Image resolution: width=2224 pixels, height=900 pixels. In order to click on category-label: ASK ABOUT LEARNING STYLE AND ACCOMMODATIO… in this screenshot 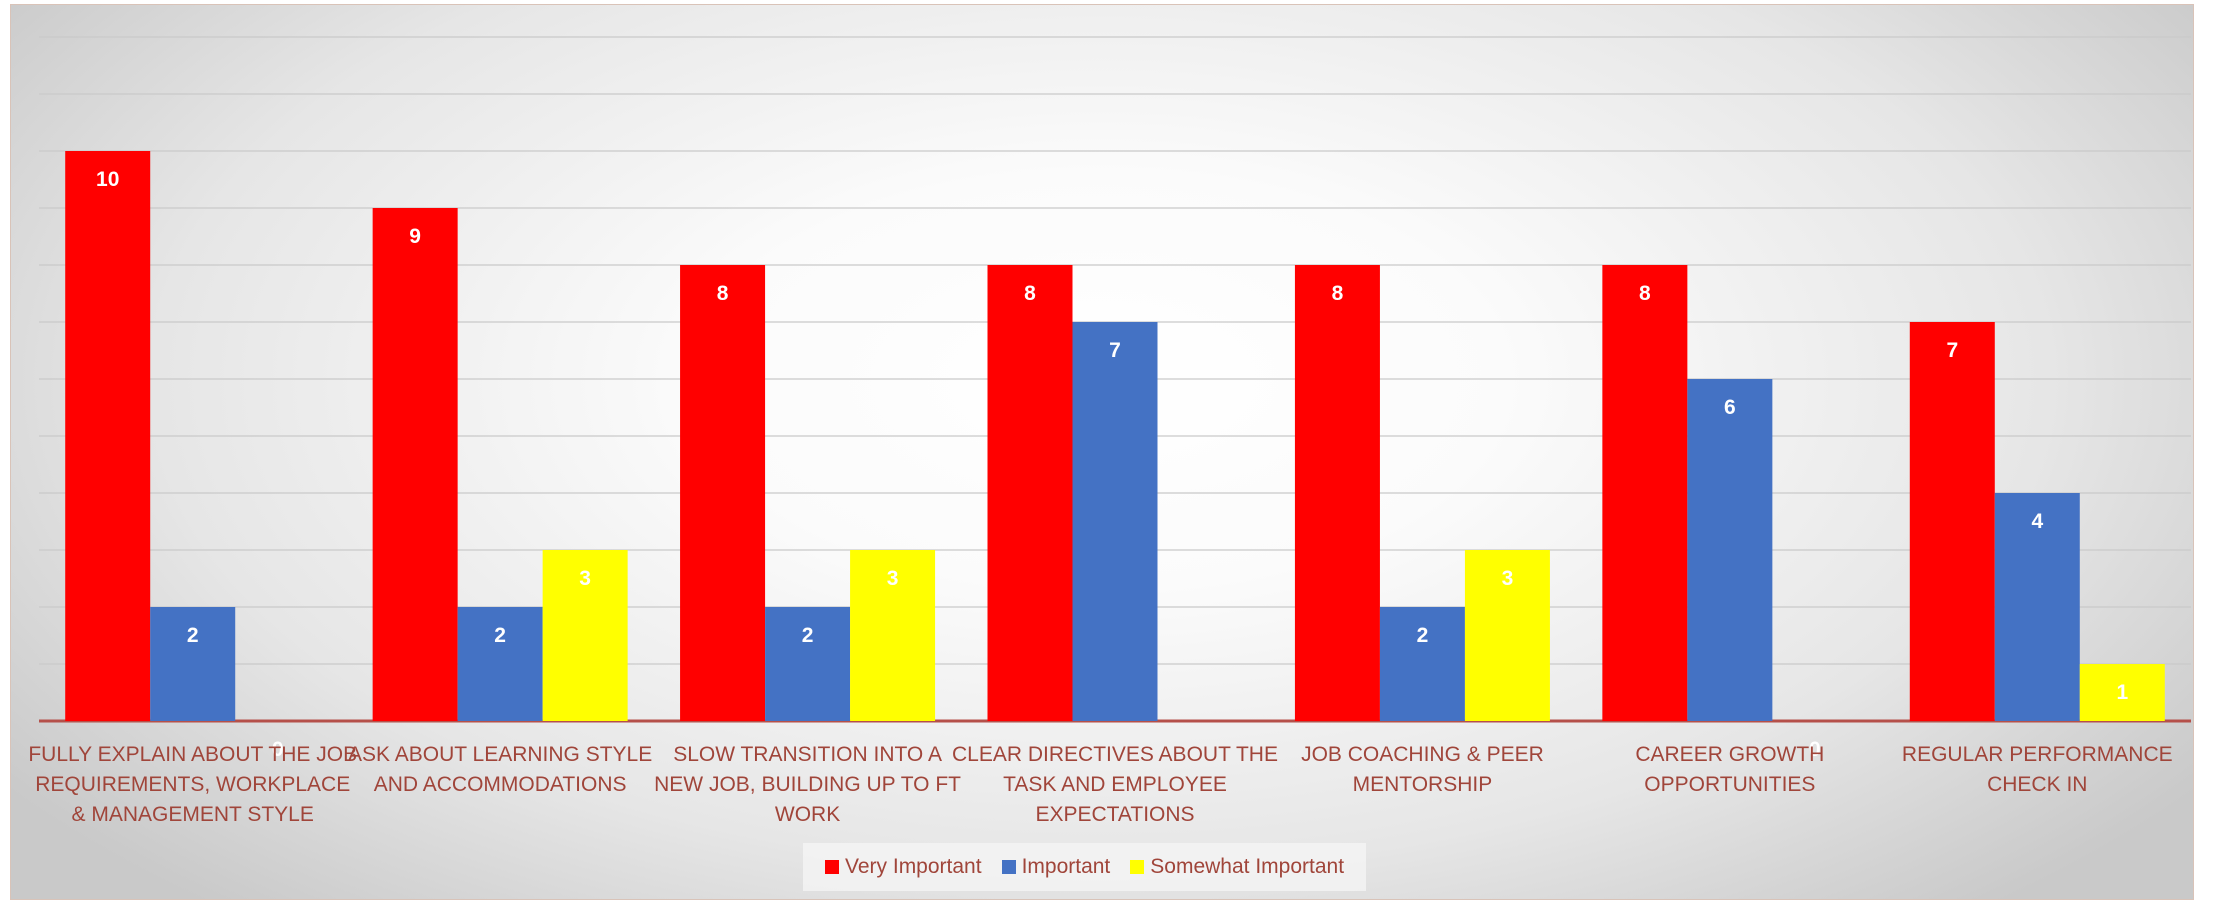, I will do `click(500, 769)`.